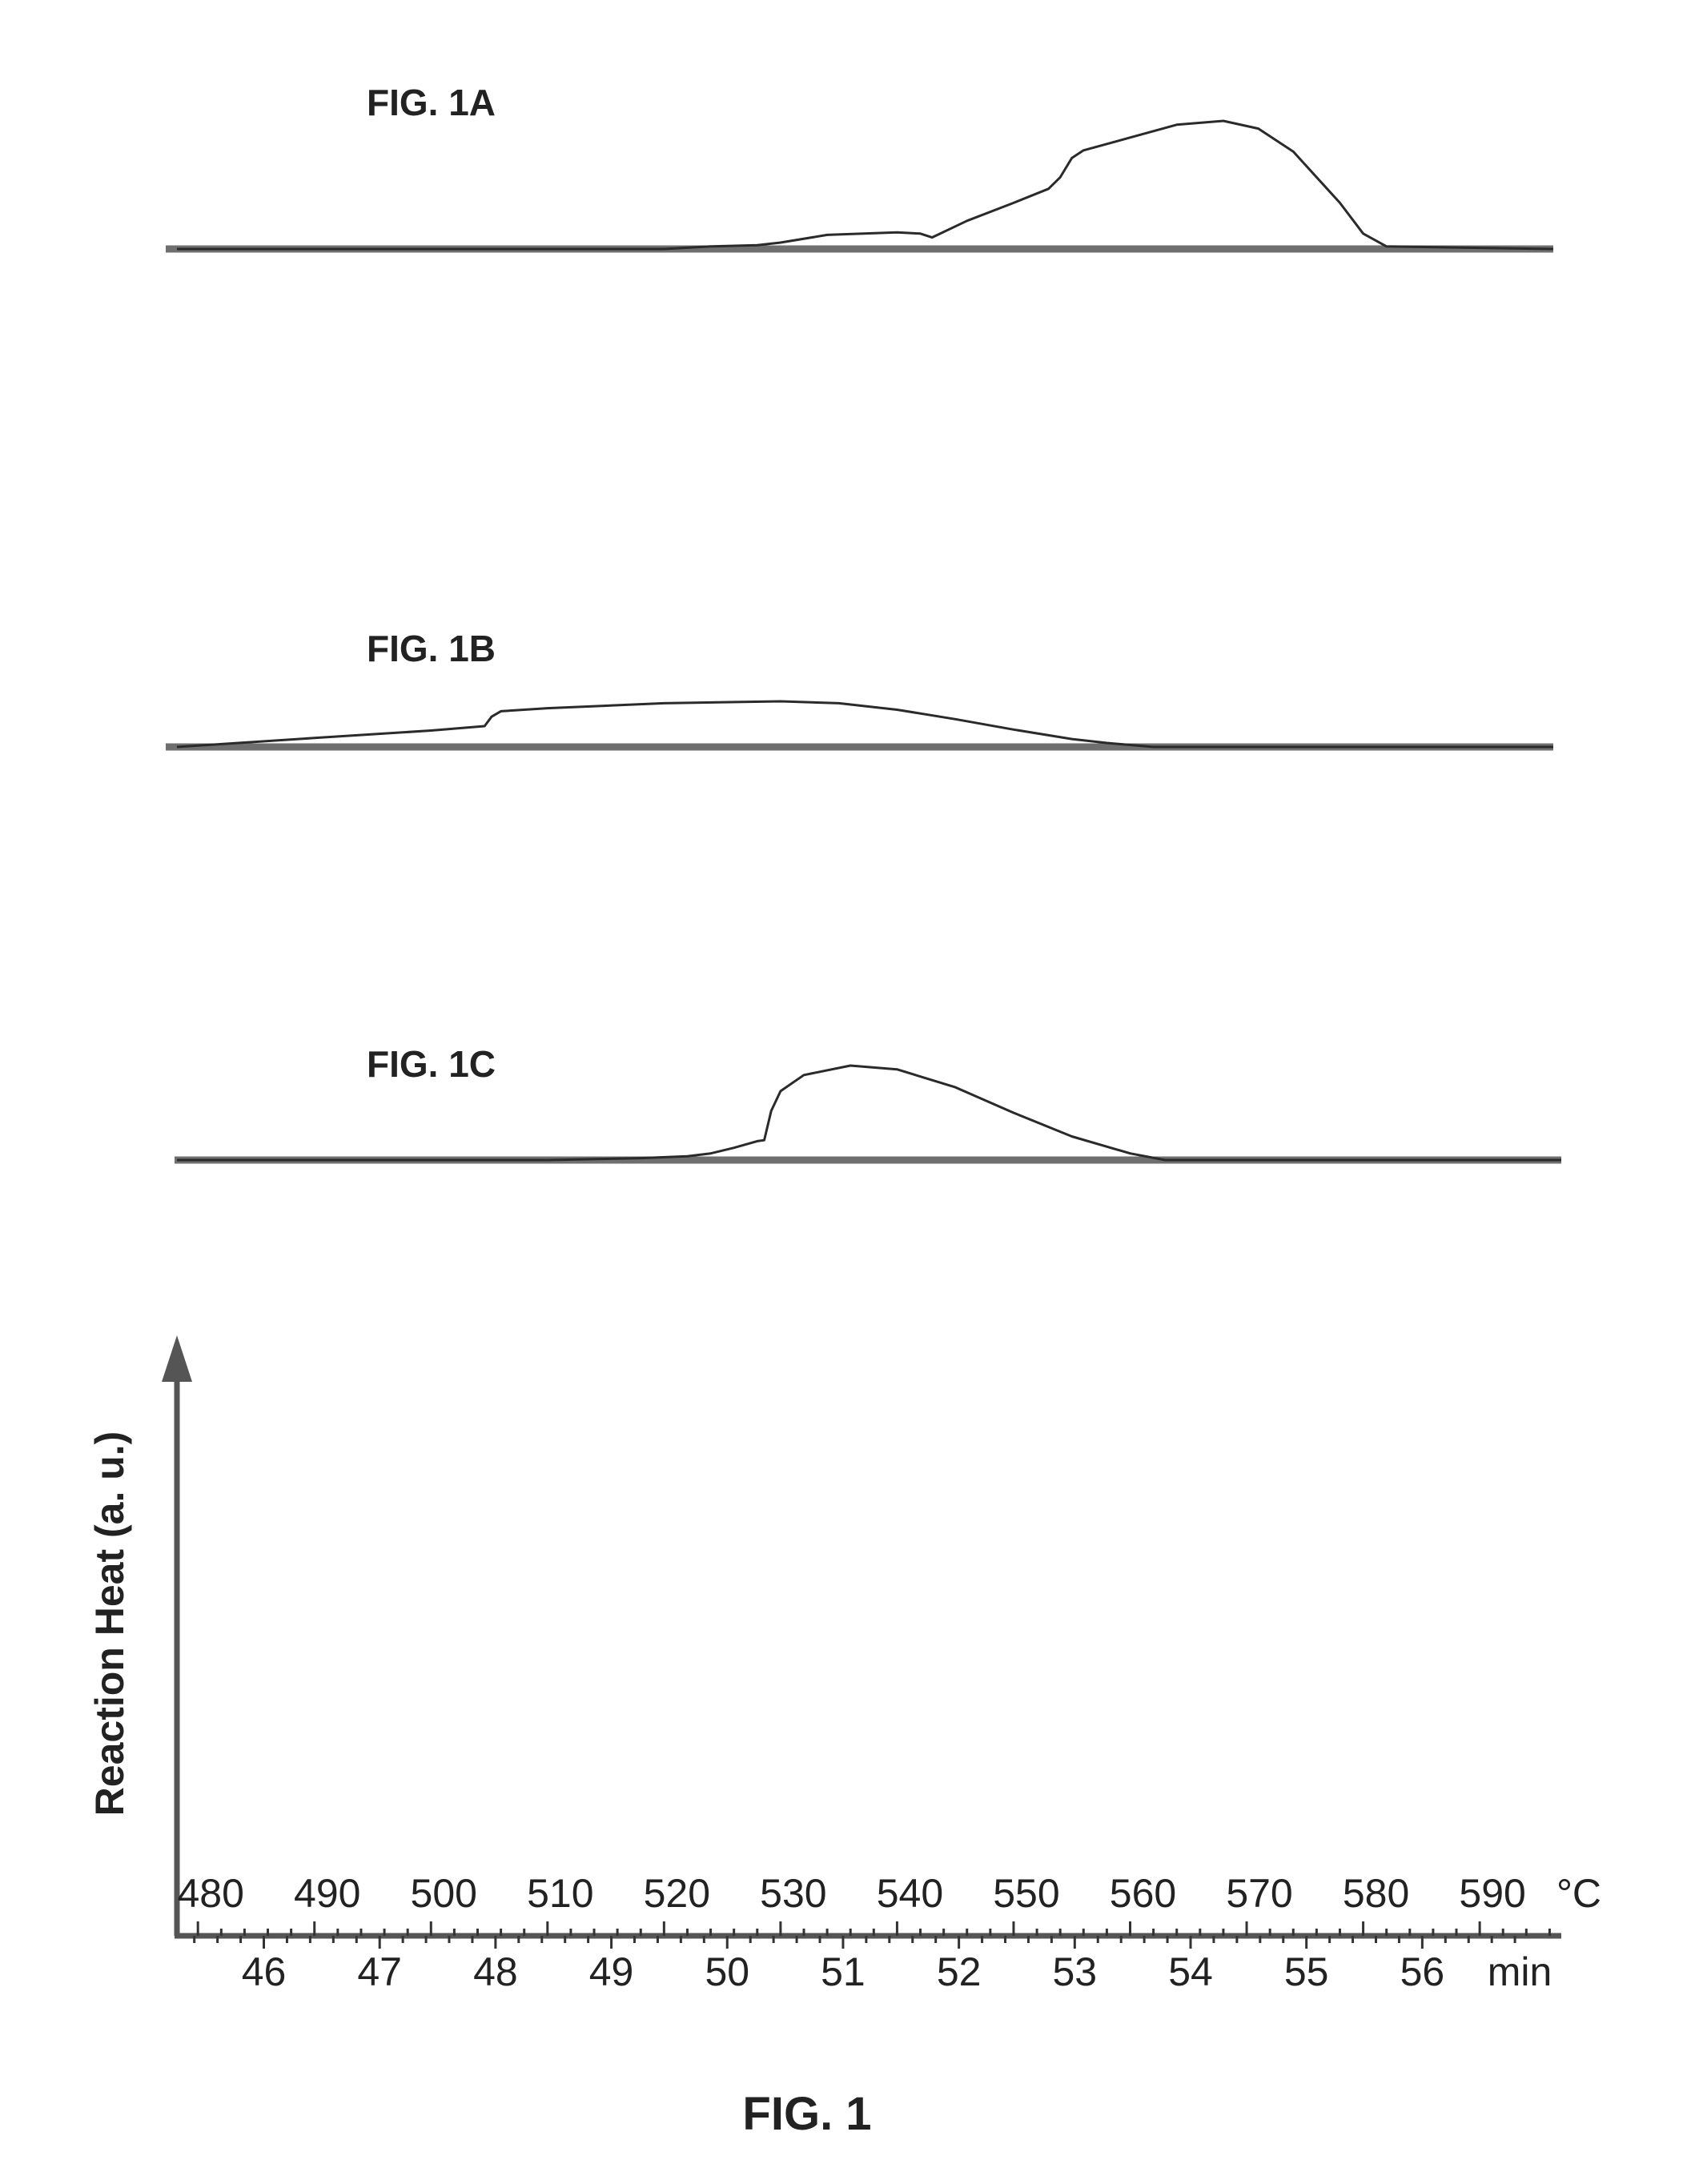  I want to click on x-tick-label-time: 53, so click(1076, 1971).